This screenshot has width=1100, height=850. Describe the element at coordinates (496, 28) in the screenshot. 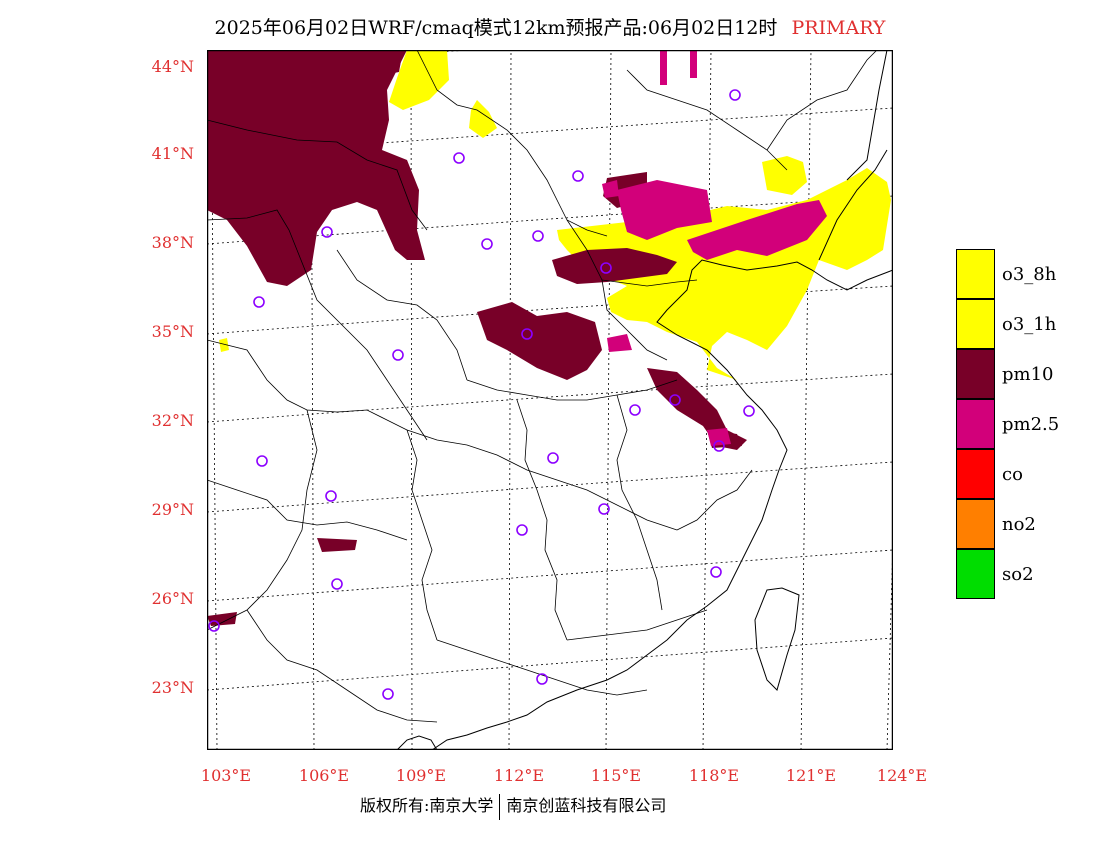

I see `title-text: 2025年06月02日WRF/cmaq模式12km预报产品:06月02日12时` at that location.